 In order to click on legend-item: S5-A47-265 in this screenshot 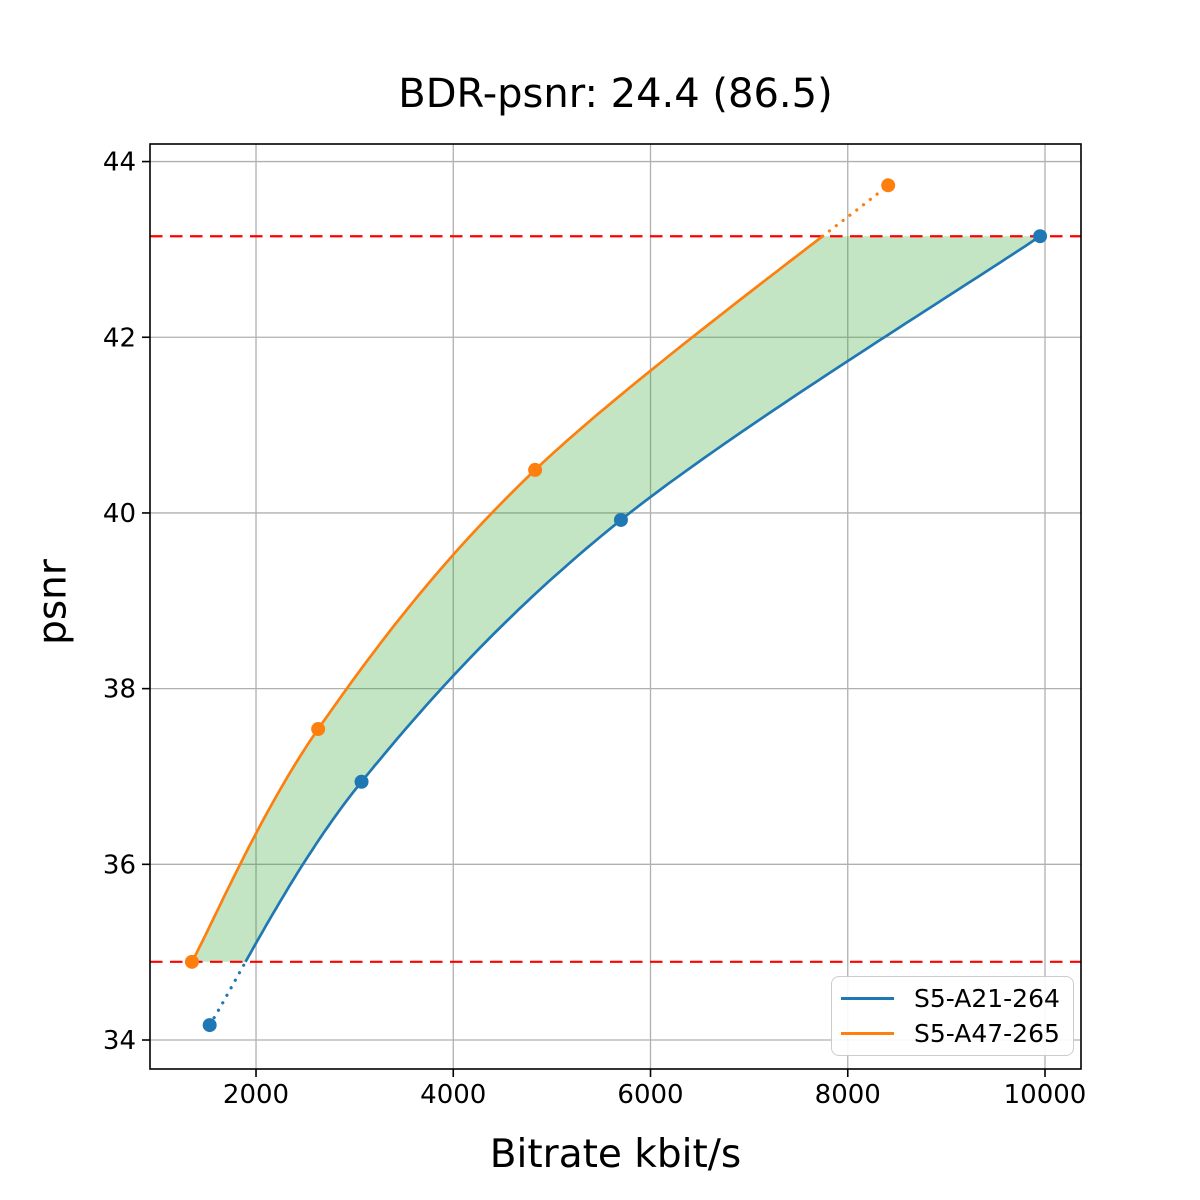, I will do `click(952, 1033)`.